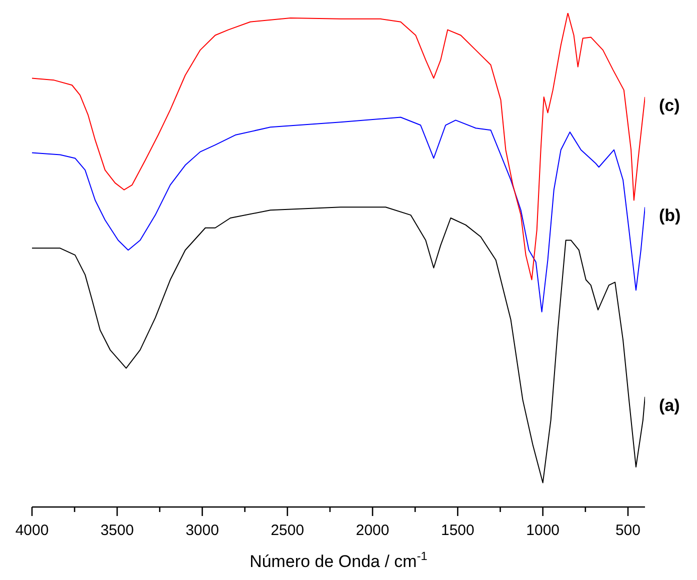 This screenshot has height=580, width=697. What do you see at coordinates (669, 105) in the screenshot?
I see `series-label: (c)` at bounding box center [669, 105].